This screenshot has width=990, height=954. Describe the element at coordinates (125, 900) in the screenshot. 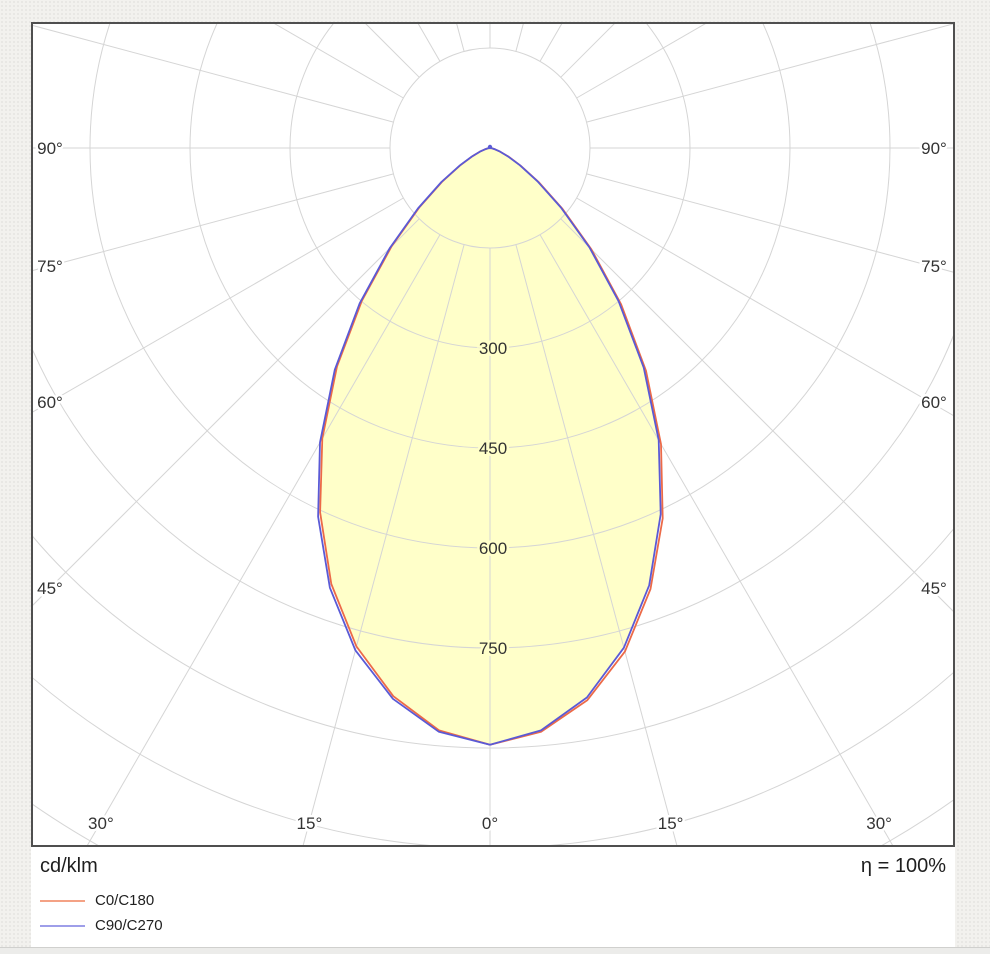

I see `legend-label-c0-c180: C0/C180` at that location.